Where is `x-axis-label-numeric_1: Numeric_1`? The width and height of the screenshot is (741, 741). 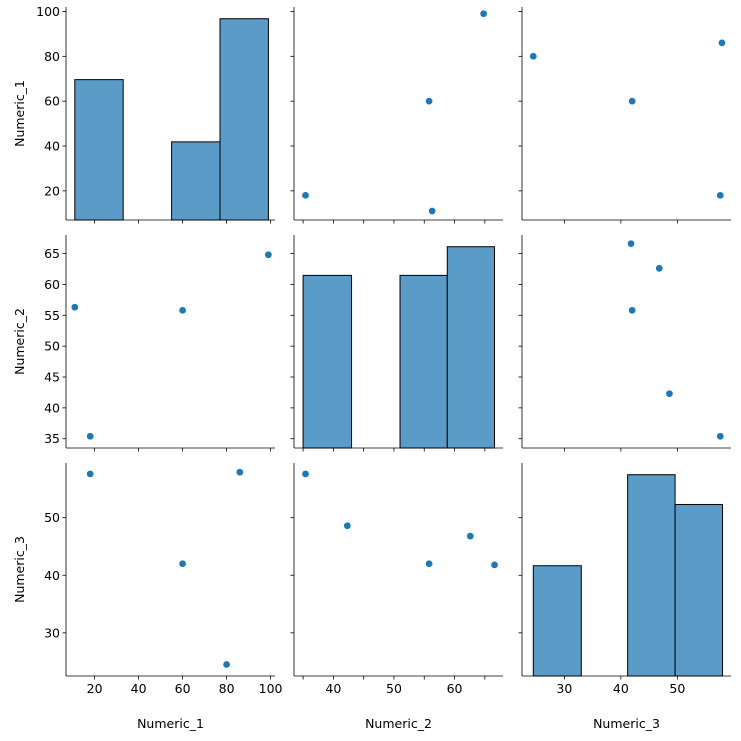
x-axis-label-numeric_1: Numeric_1 is located at coordinates (170, 723).